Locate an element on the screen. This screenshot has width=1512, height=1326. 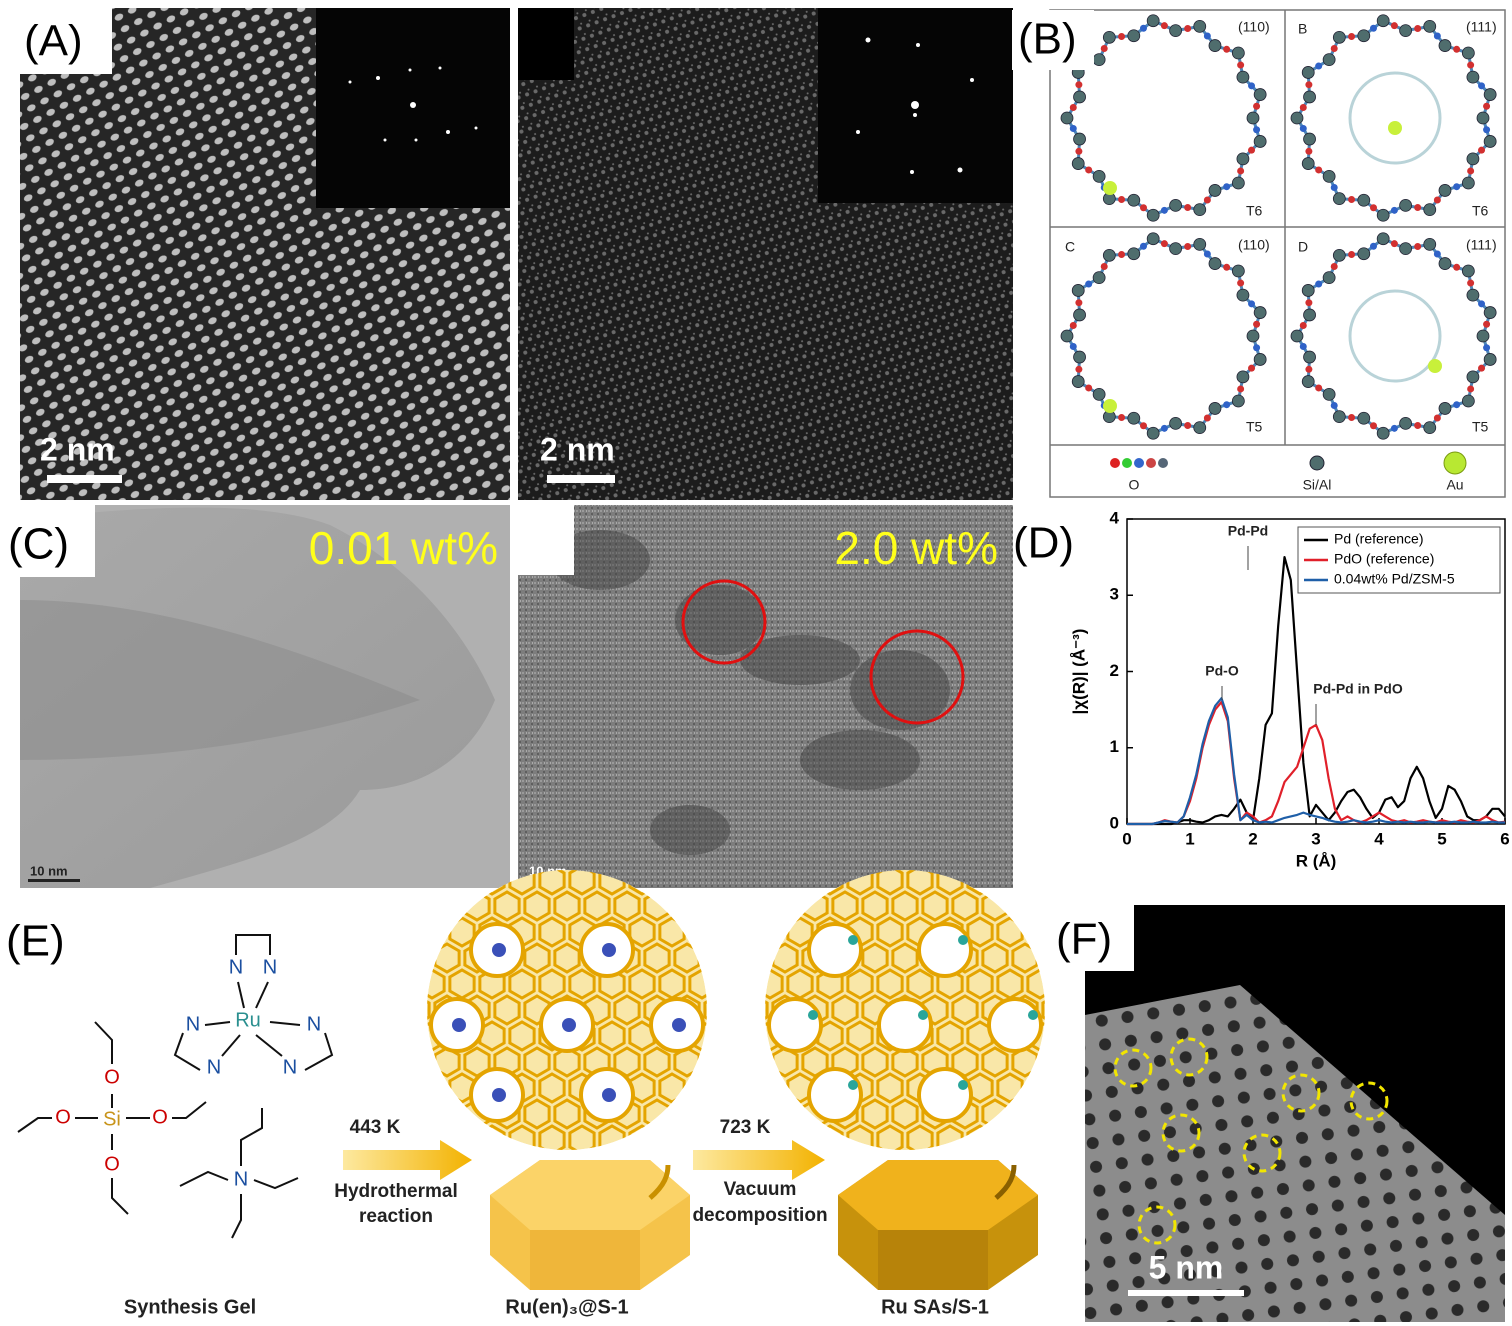
au-atom is located at coordinates (1395, 128).